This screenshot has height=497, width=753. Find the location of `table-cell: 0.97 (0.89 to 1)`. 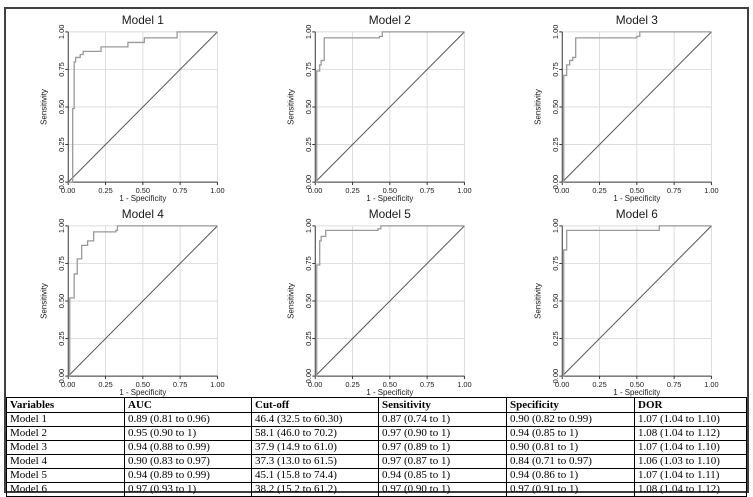

table-cell: 0.97 (0.89 to 1) is located at coordinates (442, 447).